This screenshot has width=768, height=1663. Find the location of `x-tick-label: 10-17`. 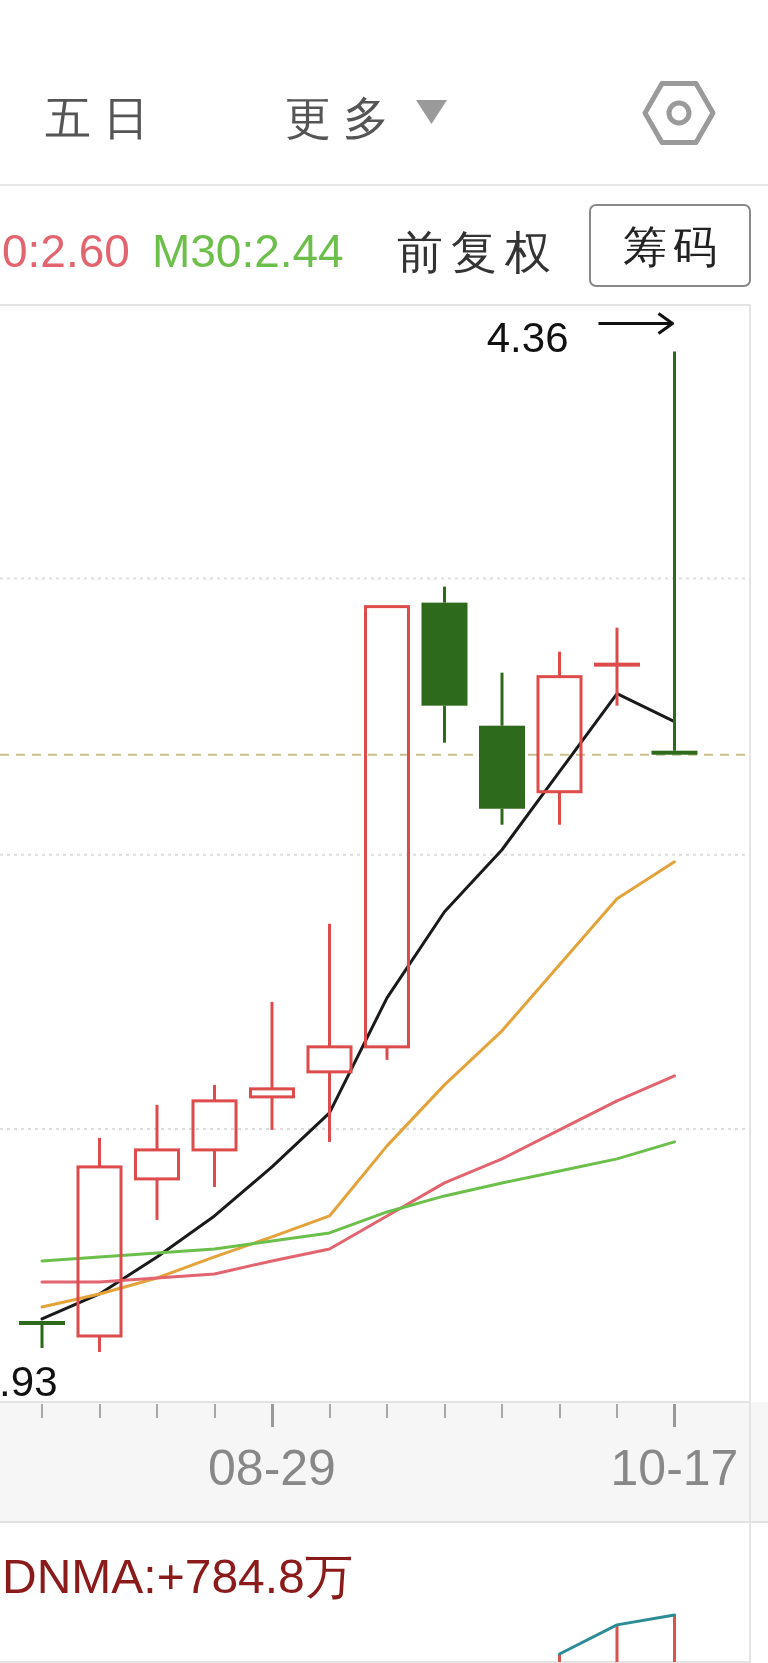

x-tick-label: 10-17 is located at coordinates (674, 1468).